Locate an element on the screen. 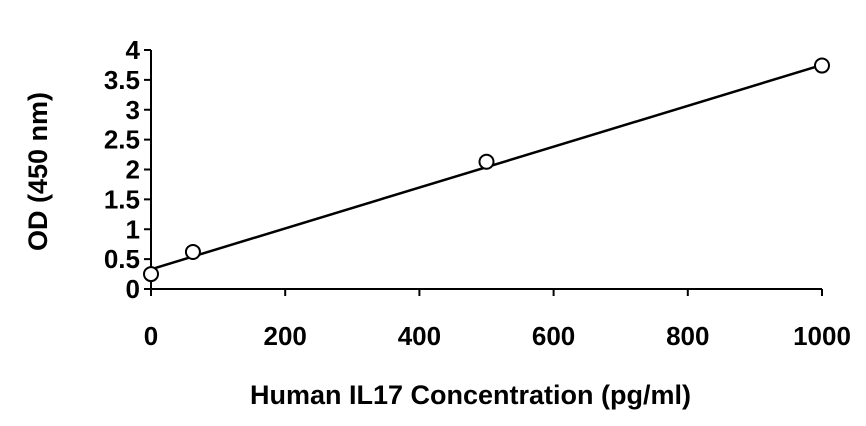  y-tick-label: 0 is located at coordinates (133, 289).